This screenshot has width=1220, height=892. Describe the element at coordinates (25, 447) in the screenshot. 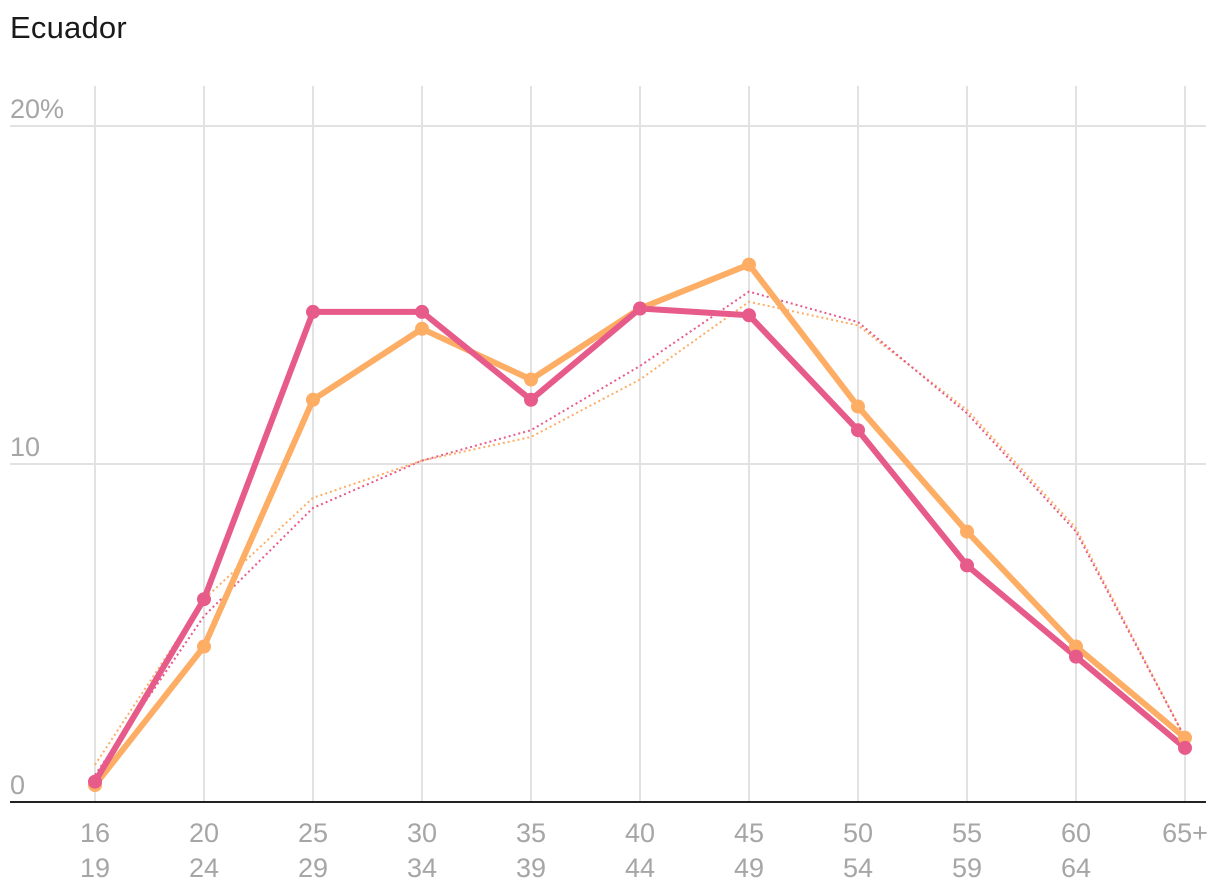

I see `y-tick-label: 10` at that location.